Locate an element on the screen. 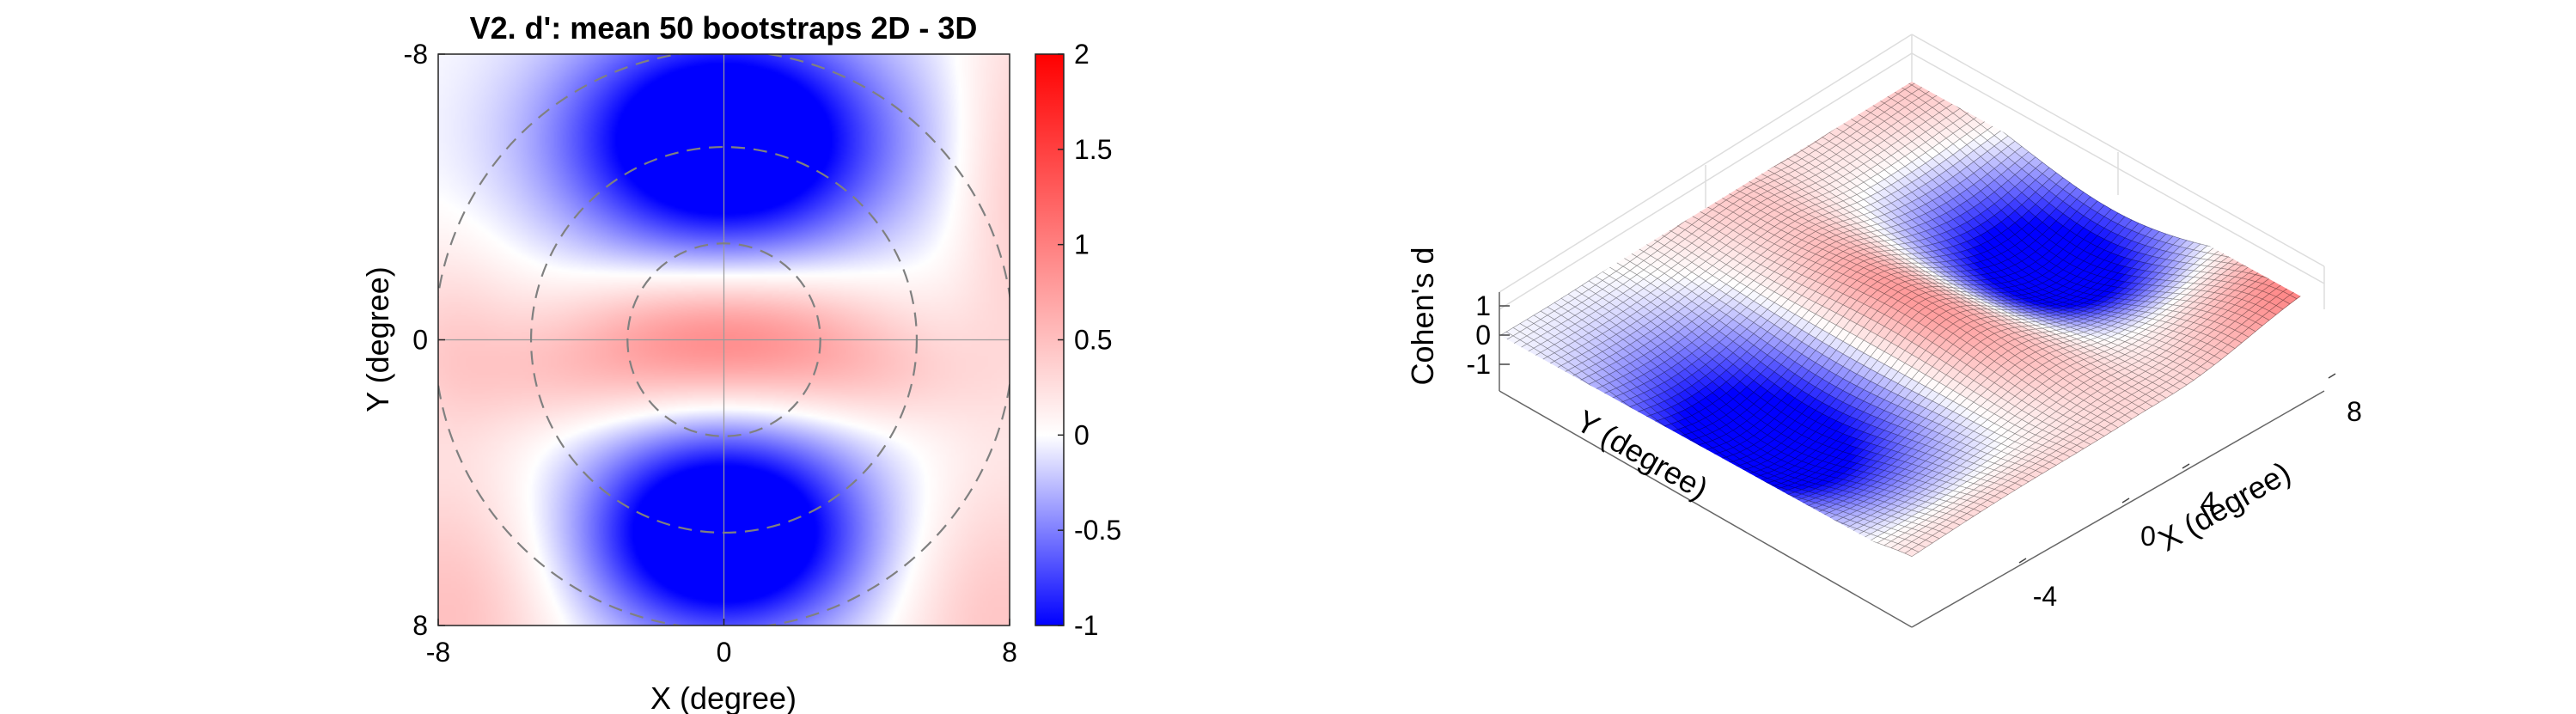  y-axis-ticks: -8 0 8 is located at coordinates (424, 340).